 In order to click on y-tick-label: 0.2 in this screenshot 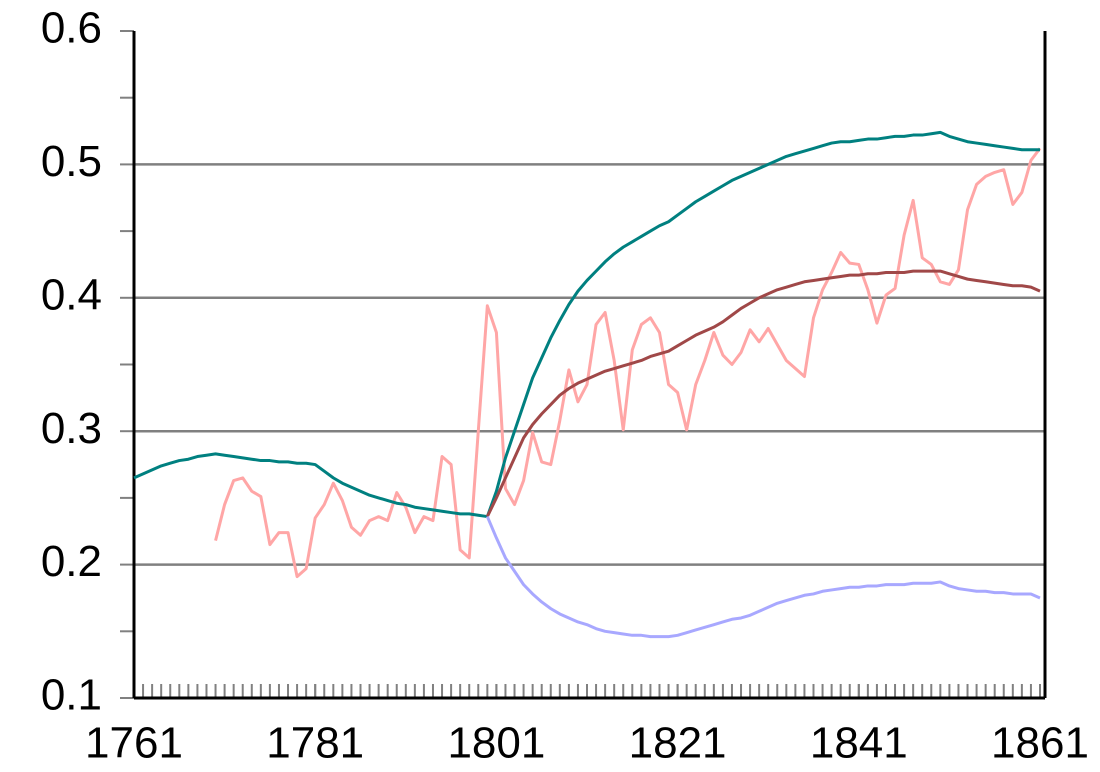, I will do `click(71, 561)`.